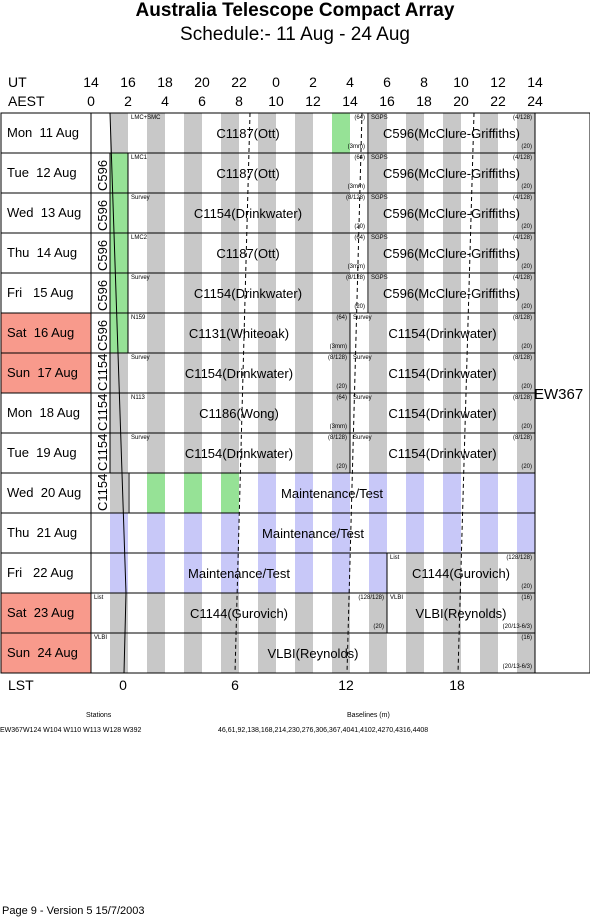  What do you see at coordinates (466, 393) in the screenshot?
I see `lst-dash` at bounding box center [466, 393].